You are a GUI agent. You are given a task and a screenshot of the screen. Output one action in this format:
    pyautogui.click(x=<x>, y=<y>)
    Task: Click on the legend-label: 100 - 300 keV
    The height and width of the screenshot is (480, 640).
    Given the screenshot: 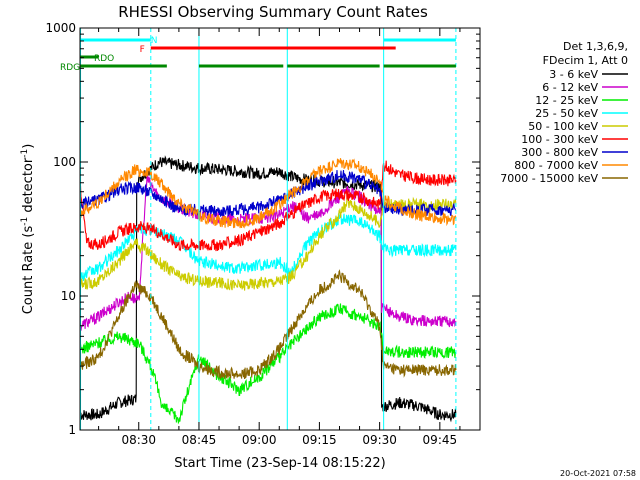 What is the action you would take?
    pyautogui.click(x=559, y=139)
    